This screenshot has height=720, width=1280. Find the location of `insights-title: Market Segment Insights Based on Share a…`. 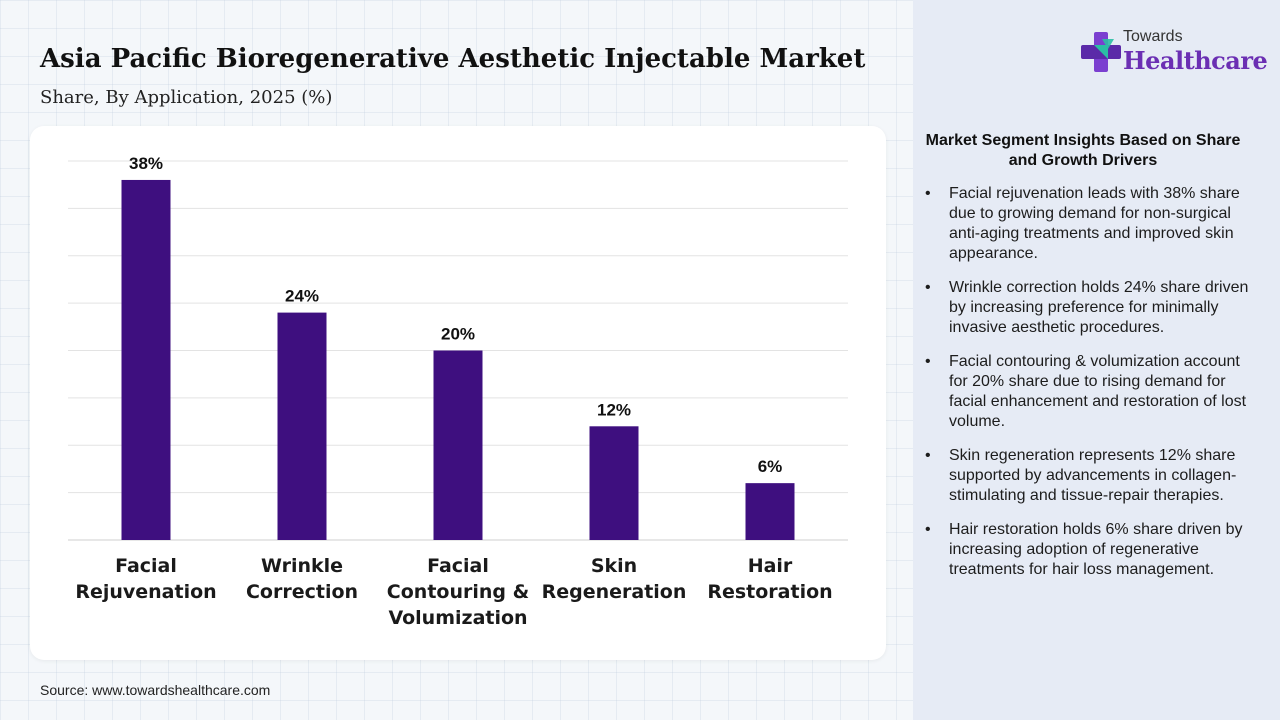

insights-title: Market Segment Insights Based on Share a… is located at coordinates (1083, 150).